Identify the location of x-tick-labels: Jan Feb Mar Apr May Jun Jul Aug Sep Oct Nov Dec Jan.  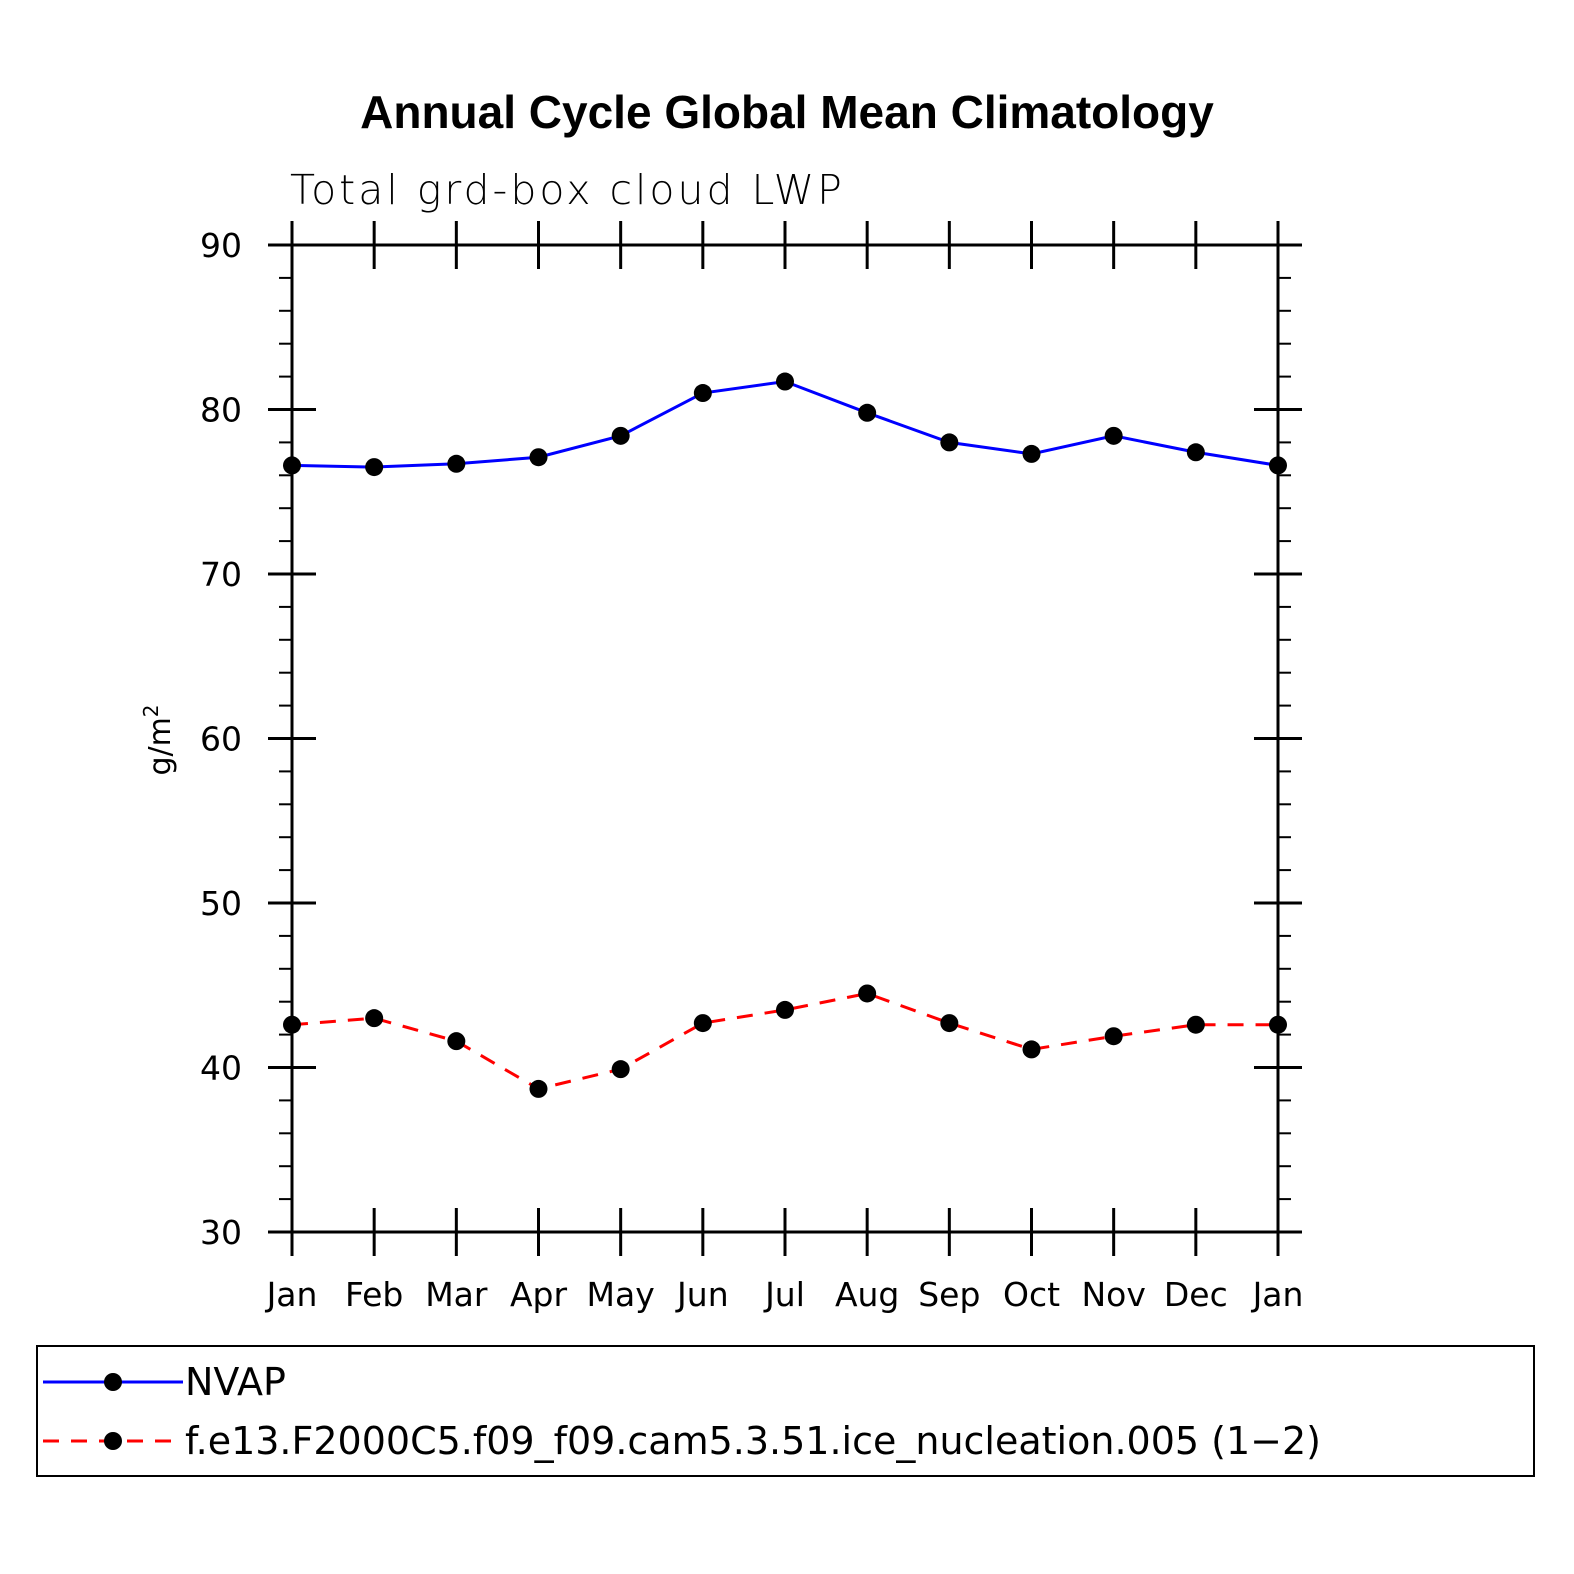
(784, 1294).